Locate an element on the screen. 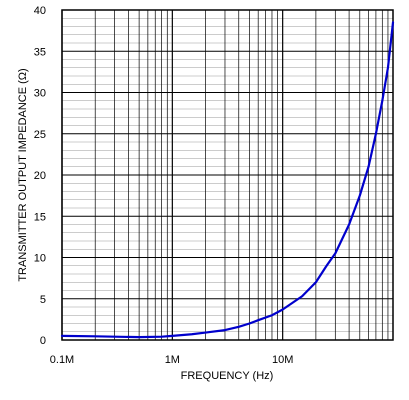 Image resolution: width=409 pixels, height=400 pixels. y-tick-label: 25 is located at coordinates (40, 135).